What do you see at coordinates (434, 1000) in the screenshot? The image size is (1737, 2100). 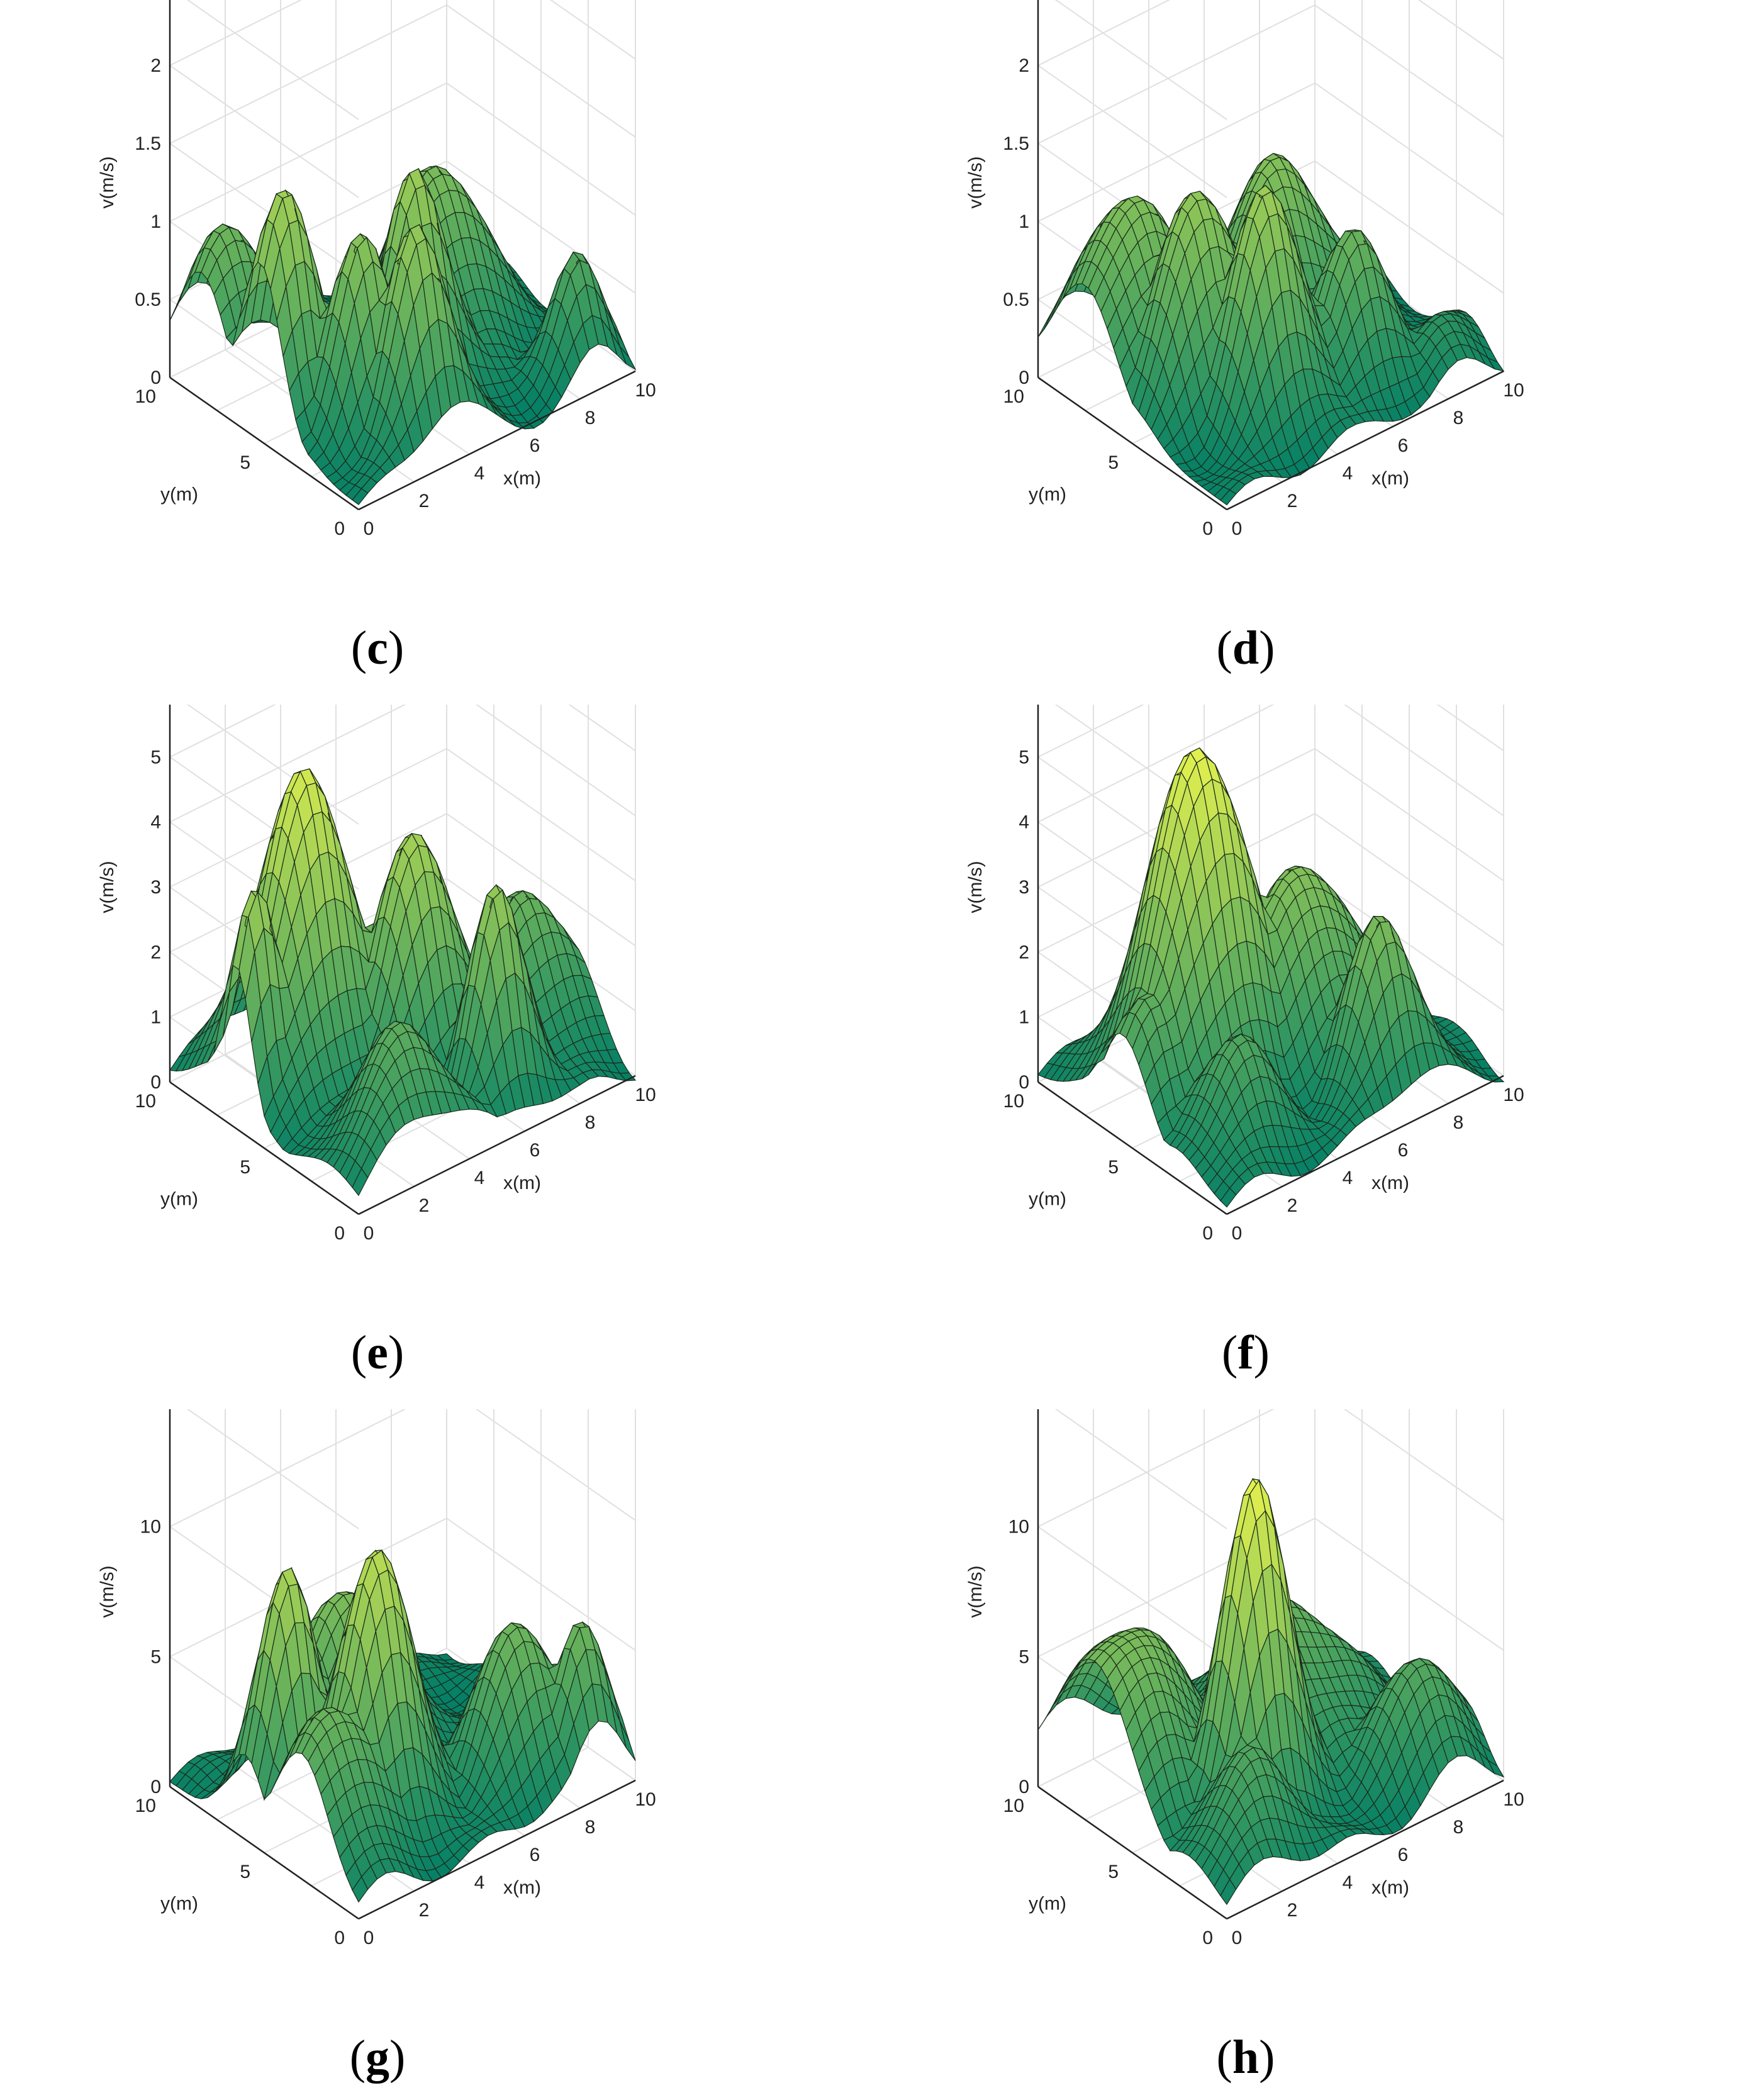 I see `surface-plot-e: 024681005100123456x(m)y(m)v(m/s)` at bounding box center [434, 1000].